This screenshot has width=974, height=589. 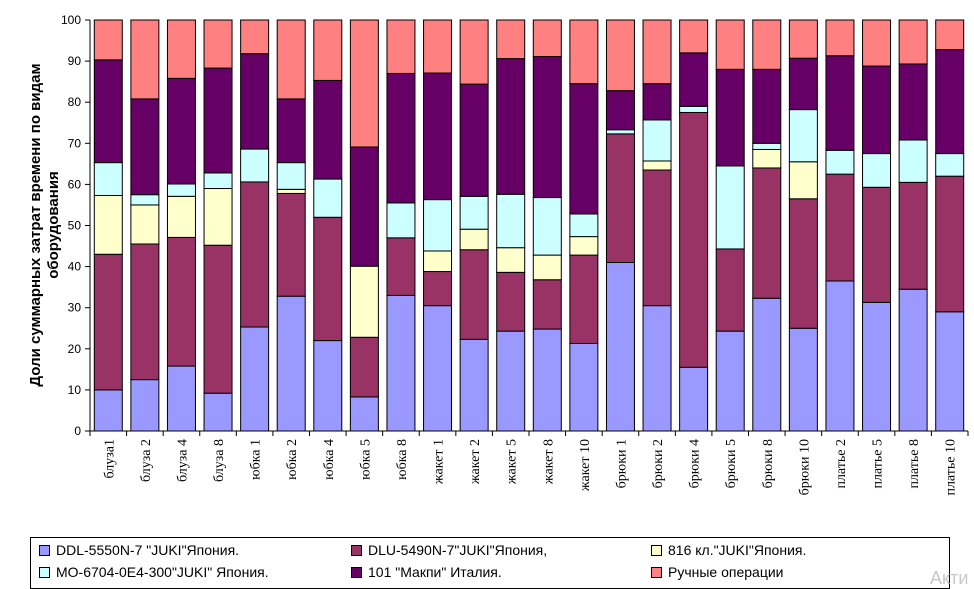 What do you see at coordinates (439, 462) in the screenshot?
I see `x-tick-label: жакет 1` at bounding box center [439, 462].